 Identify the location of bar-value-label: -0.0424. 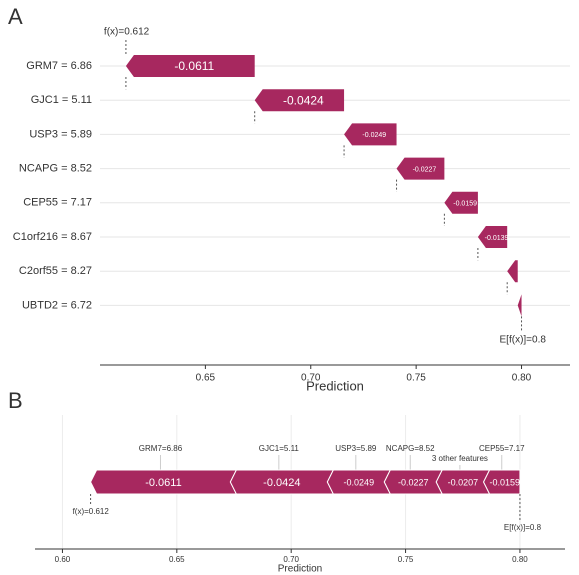
(303, 100).